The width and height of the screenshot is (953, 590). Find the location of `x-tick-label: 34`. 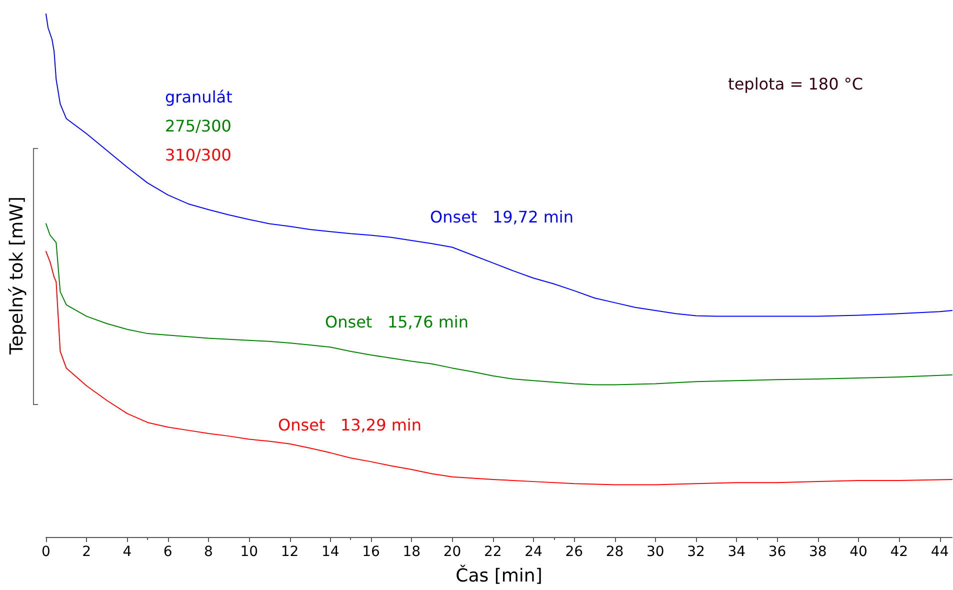

x-tick-label: 34 is located at coordinates (737, 552).